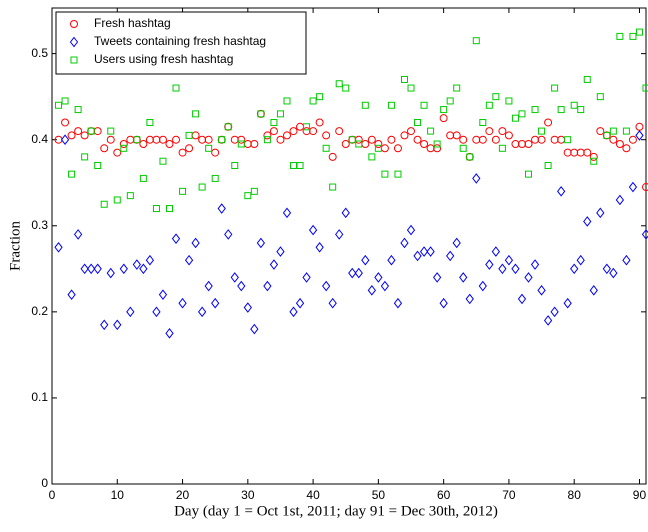  What do you see at coordinates (39, 53) in the screenshot?
I see `y-tick-label: 0.5` at bounding box center [39, 53].